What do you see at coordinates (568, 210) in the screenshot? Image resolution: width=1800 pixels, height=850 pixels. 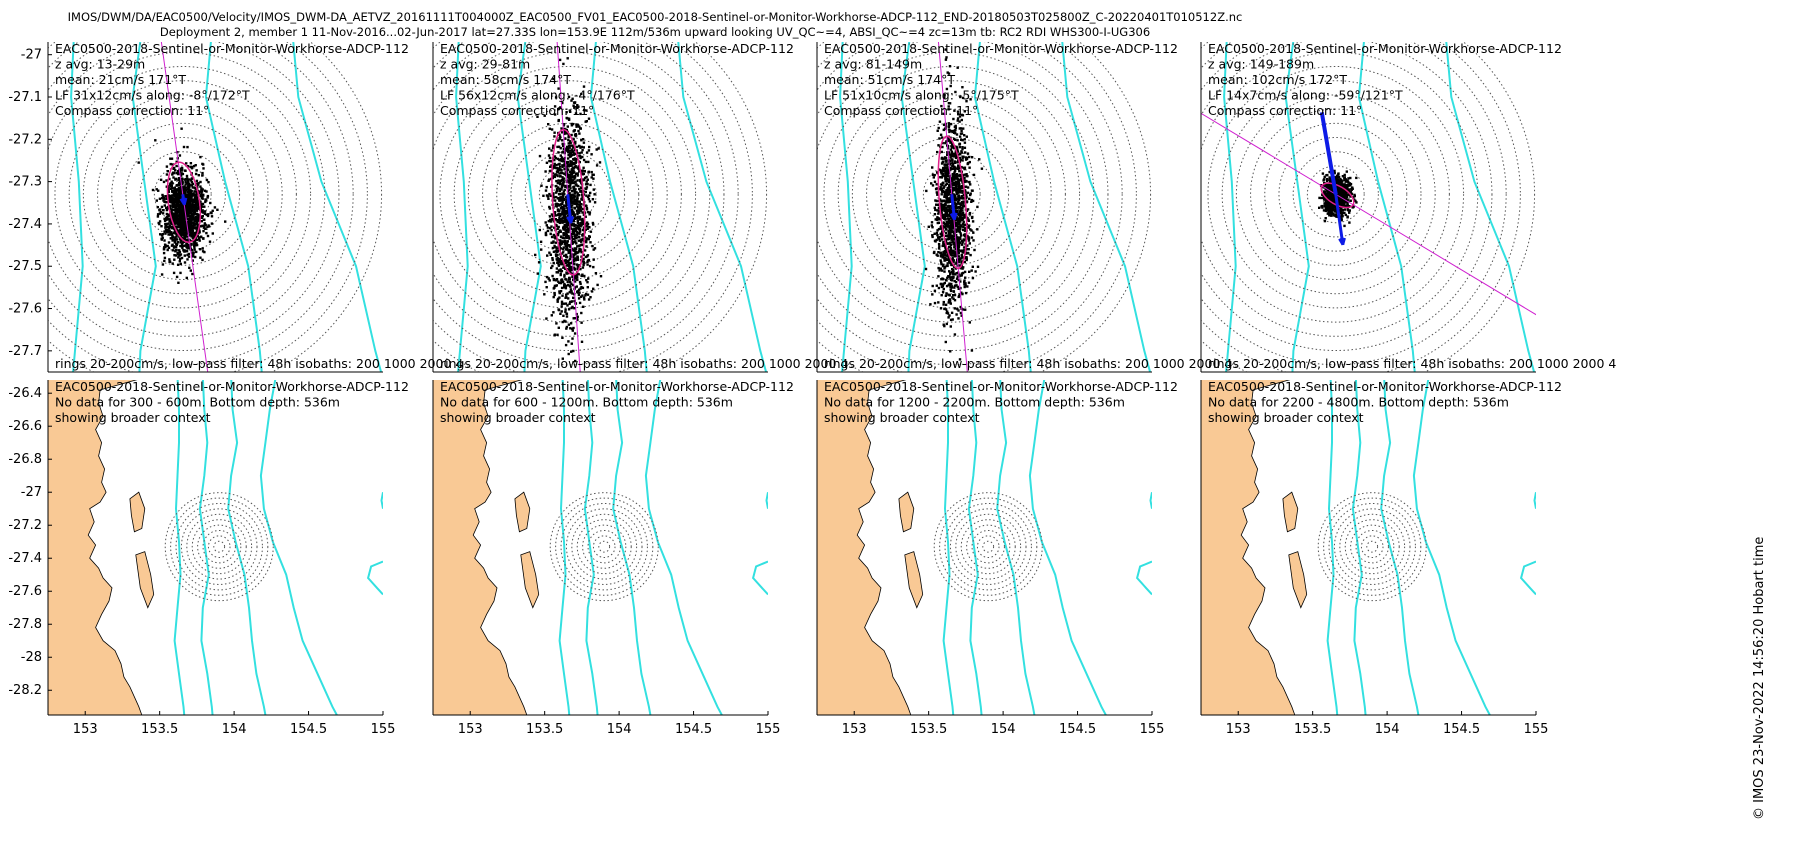 I see `velocity-scatter` at bounding box center [568, 210].